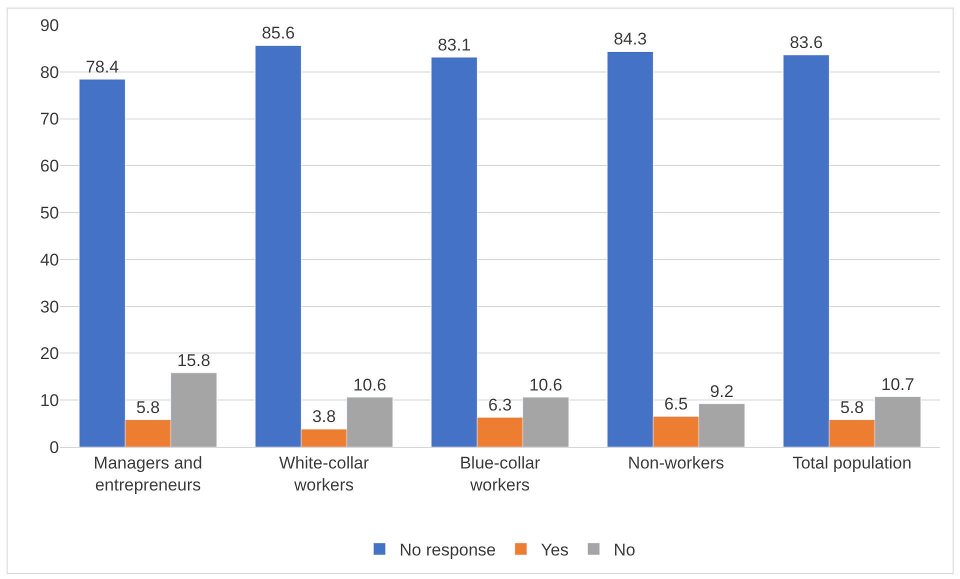  What do you see at coordinates (193, 360) in the screenshot?
I see `data-label: 15.8` at bounding box center [193, 360].